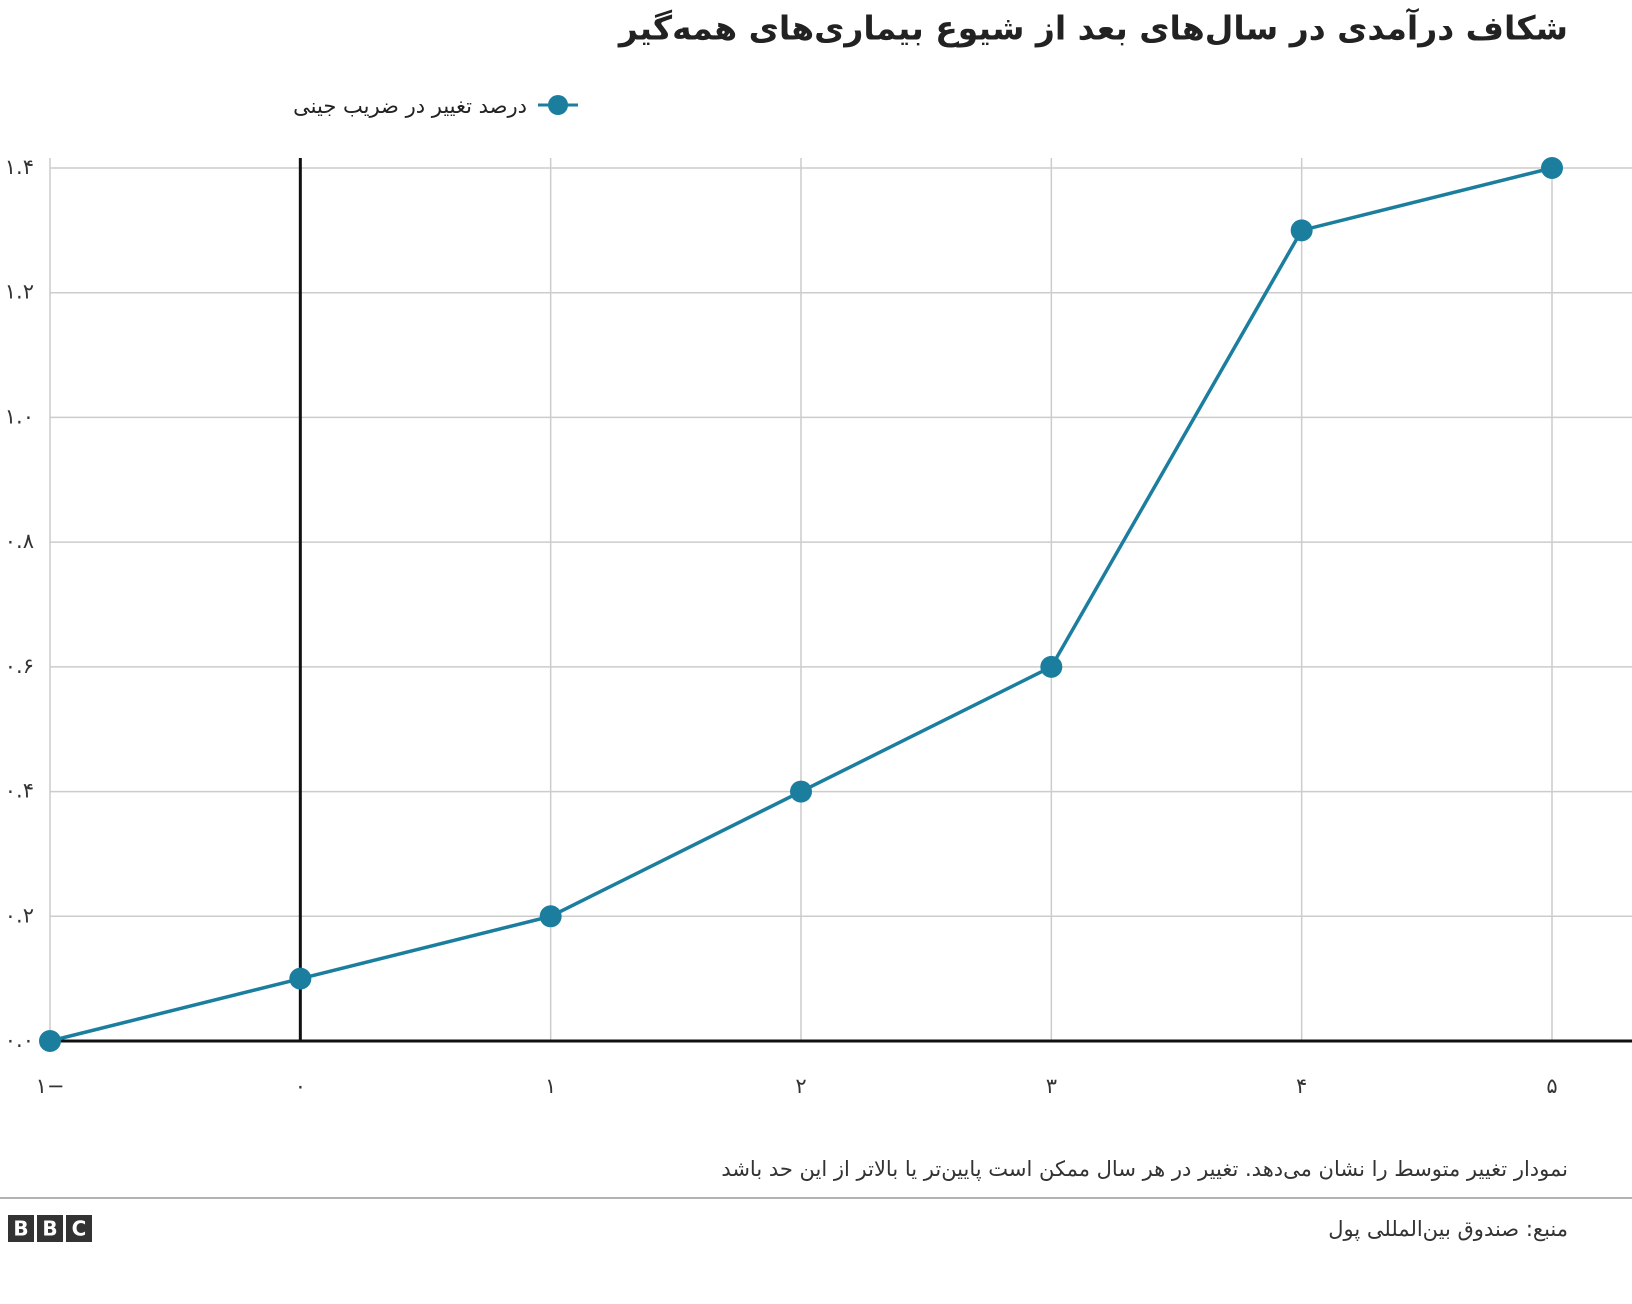 The image size is (1632, 1304). Describe the element at coordinates (19, 167) in the screenshot. I see `y-tick-label: ۱.۴` at that location.